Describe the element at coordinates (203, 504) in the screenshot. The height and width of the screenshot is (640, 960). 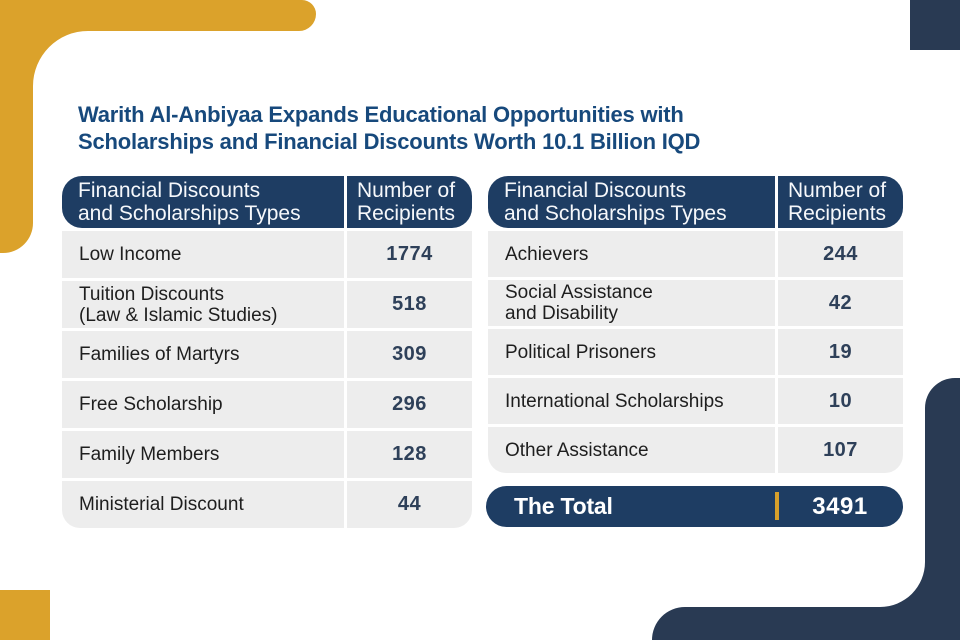
I see `row-label: Ministerial Discount` at that location.